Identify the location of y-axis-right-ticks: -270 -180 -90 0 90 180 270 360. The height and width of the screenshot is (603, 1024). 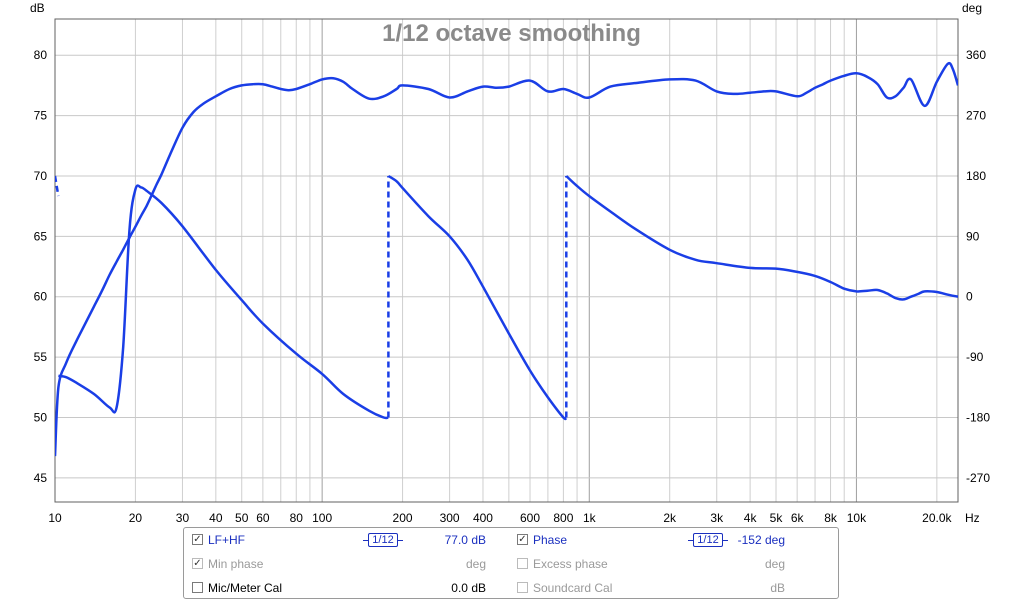
(978, 266).